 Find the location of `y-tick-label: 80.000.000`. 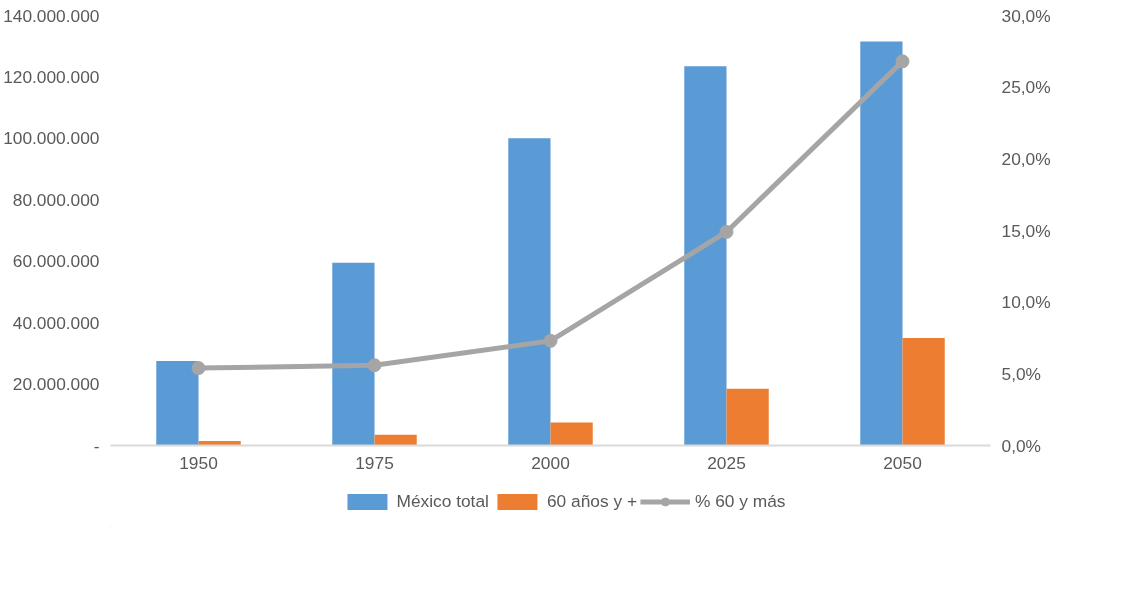

y-tick-label: 80.000.000 is located at coordinates (56, 199).